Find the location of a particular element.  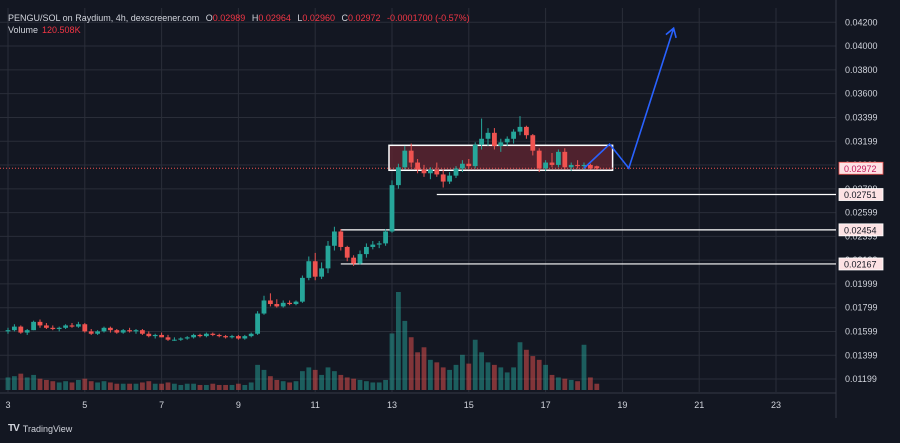

level-label: 0.02454 is located at coordinates (860, 230).